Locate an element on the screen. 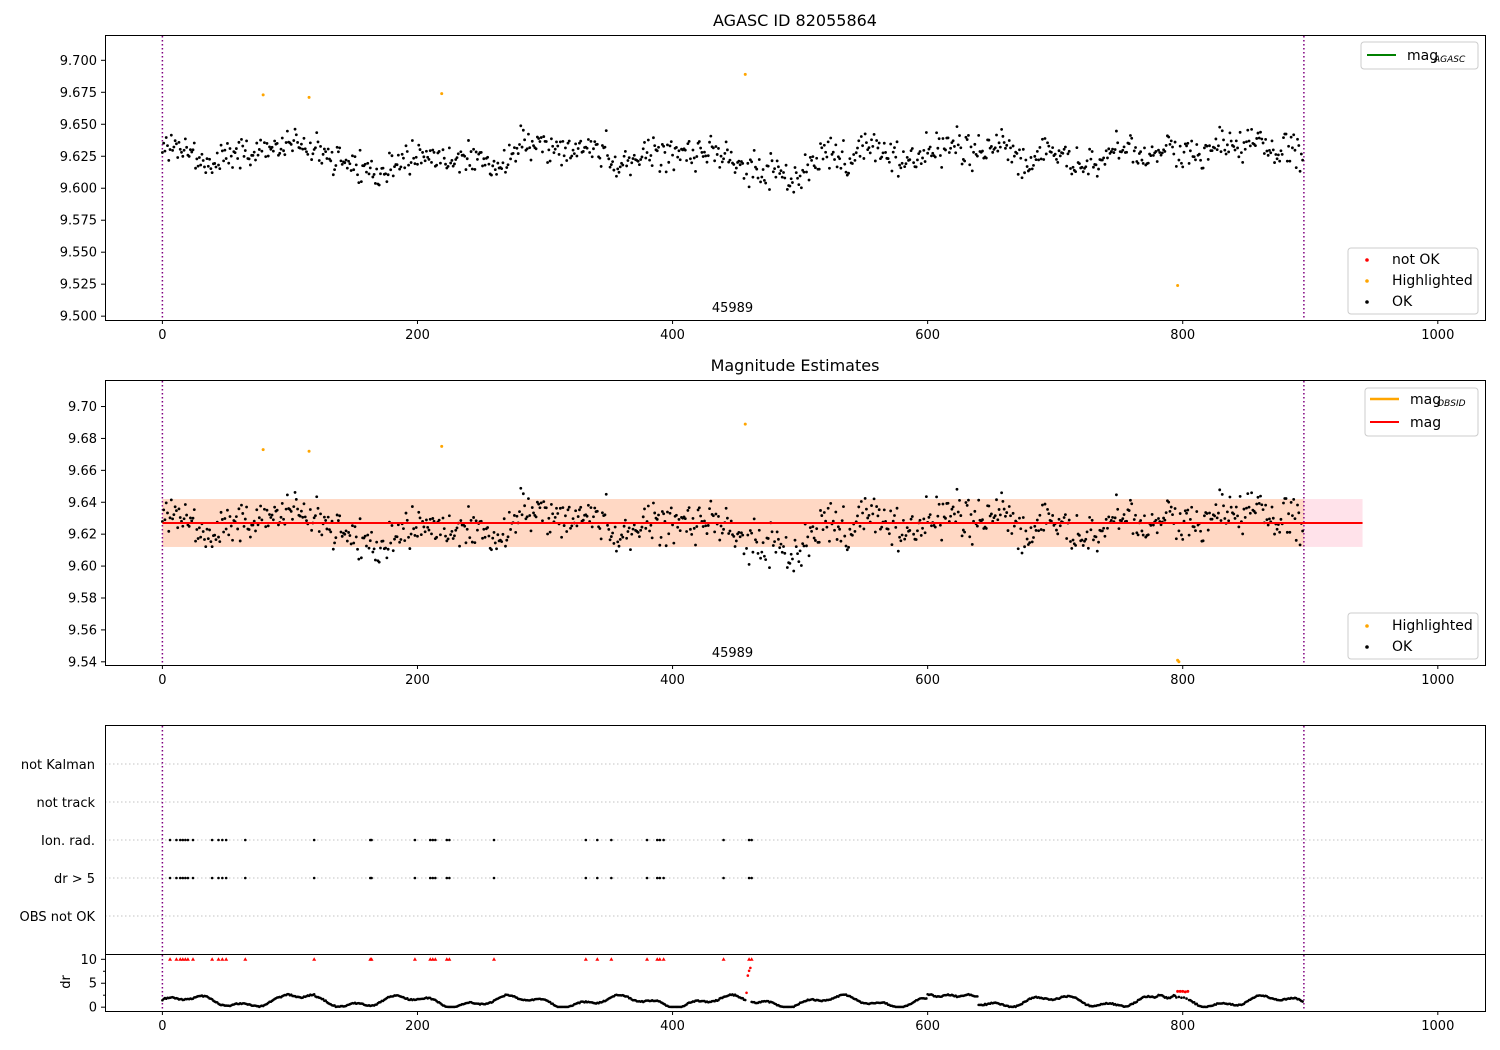 The height and width of the screenshot is (1050, 1500). dr-gt-5-point is located at coordinates (176, 878).